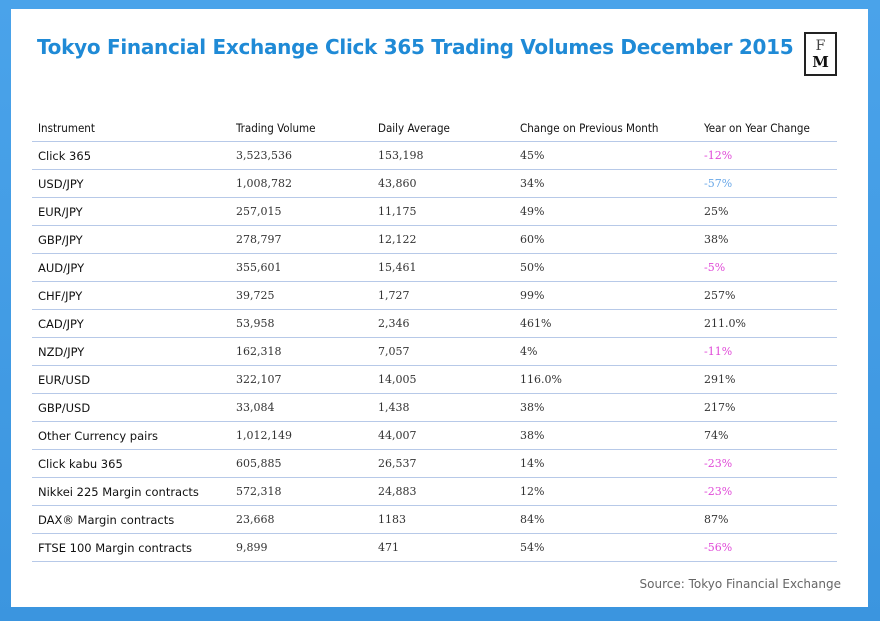  I want to click on trading-volume-cell: 53,958, so click(301, 323).